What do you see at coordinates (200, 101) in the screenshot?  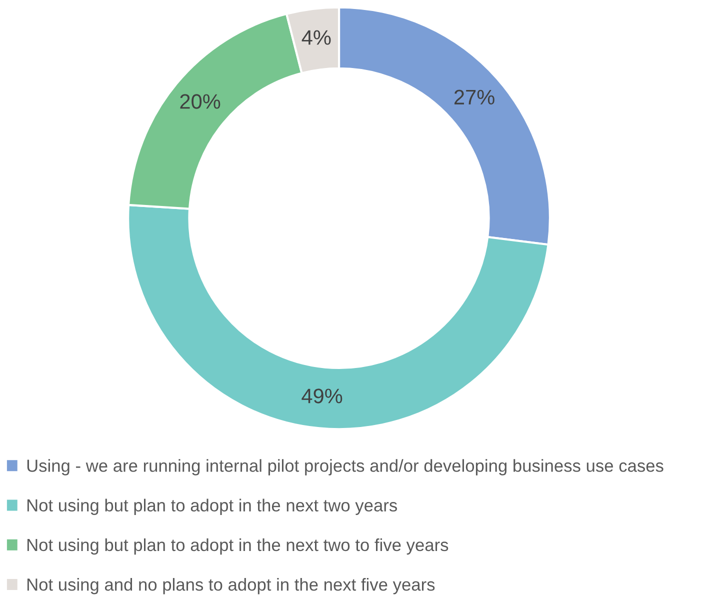 I see `data-label: 20%` at bounding box center [200, 101].